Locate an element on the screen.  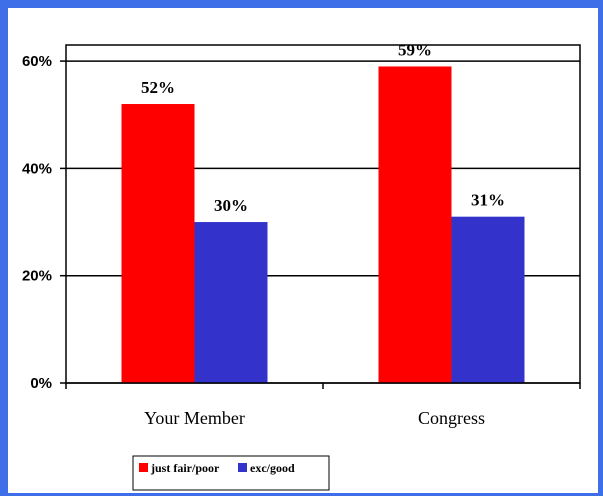
legend-label: just fair/poor is located at coordinates (185, 468).